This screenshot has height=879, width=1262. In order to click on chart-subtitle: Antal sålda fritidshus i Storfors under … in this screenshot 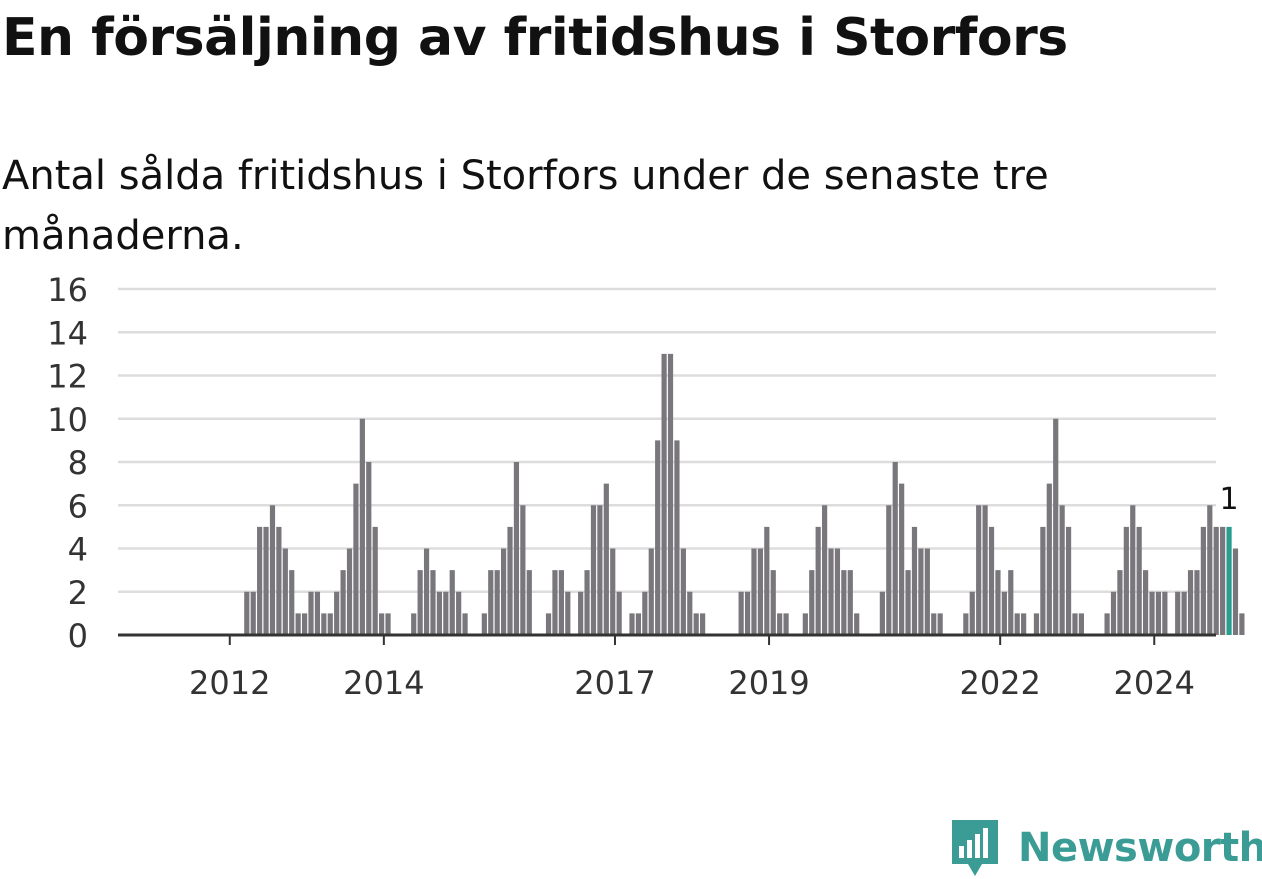, I will do `click(525, 206)`.